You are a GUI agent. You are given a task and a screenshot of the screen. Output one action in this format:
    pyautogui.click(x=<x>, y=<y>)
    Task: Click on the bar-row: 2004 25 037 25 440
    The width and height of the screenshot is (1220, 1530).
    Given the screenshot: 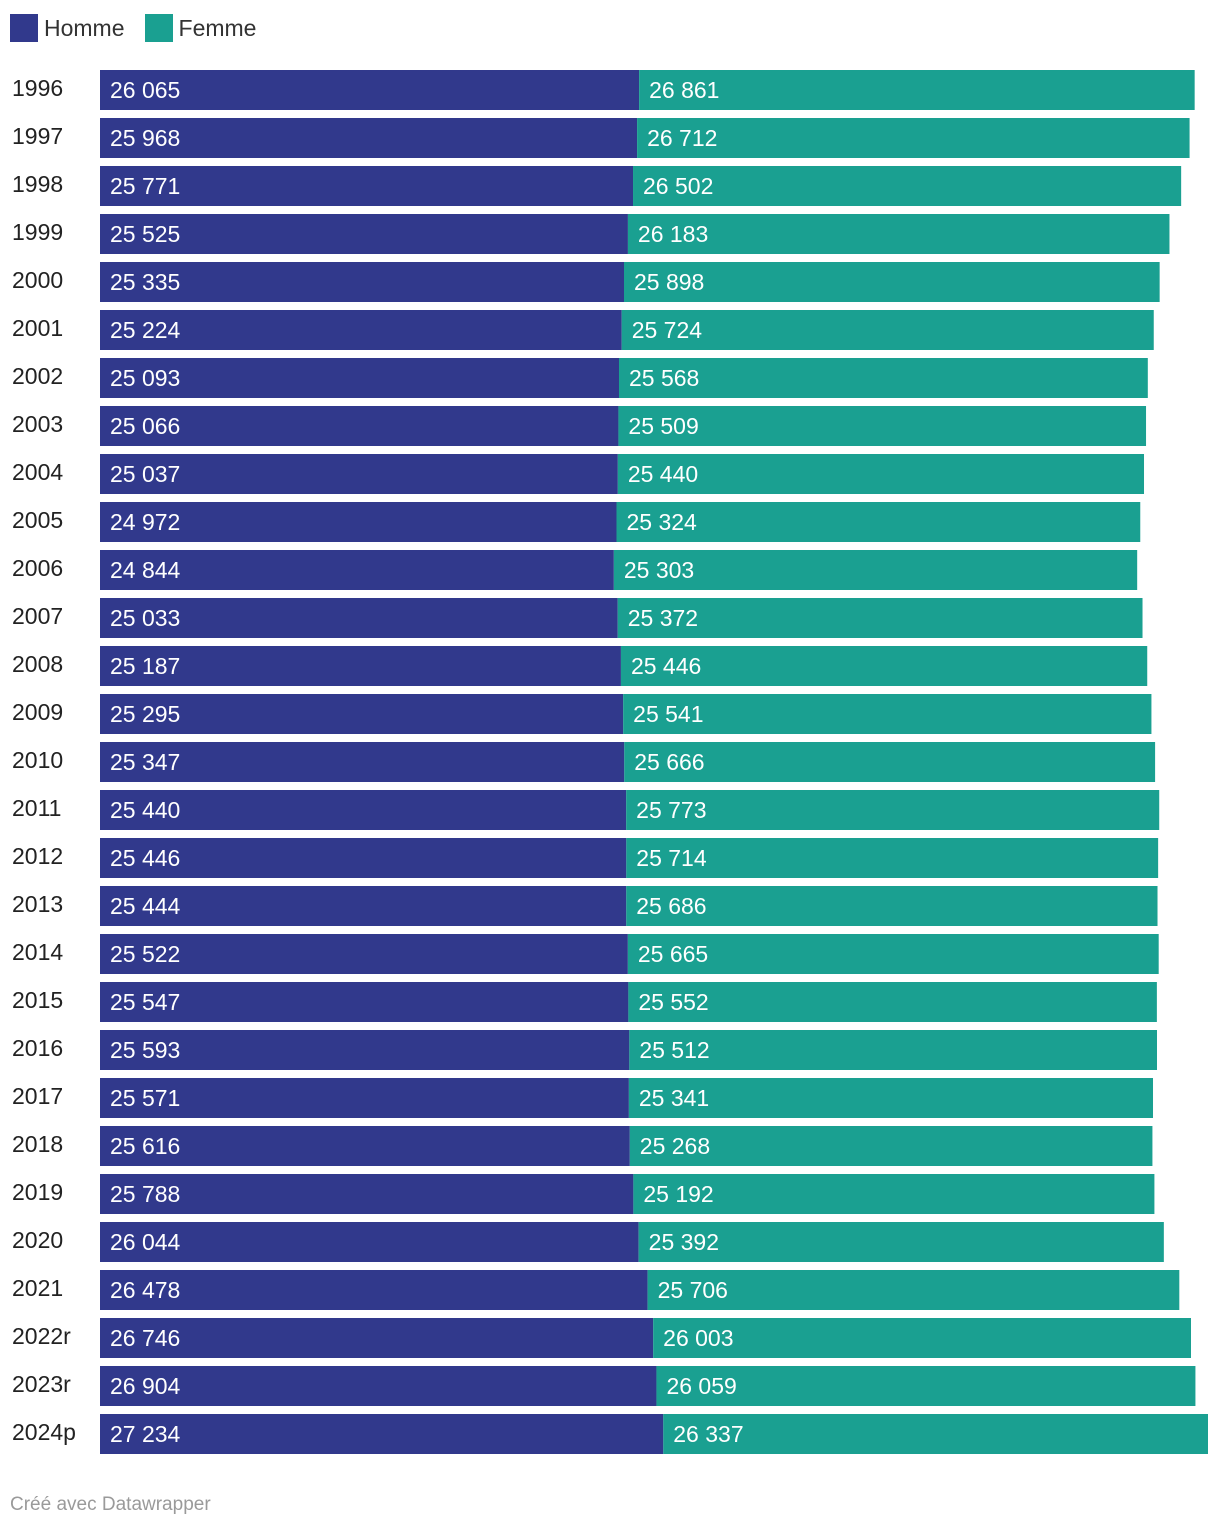 What is the action you would take?
    pyautogui.click(x=578, y=474)
    